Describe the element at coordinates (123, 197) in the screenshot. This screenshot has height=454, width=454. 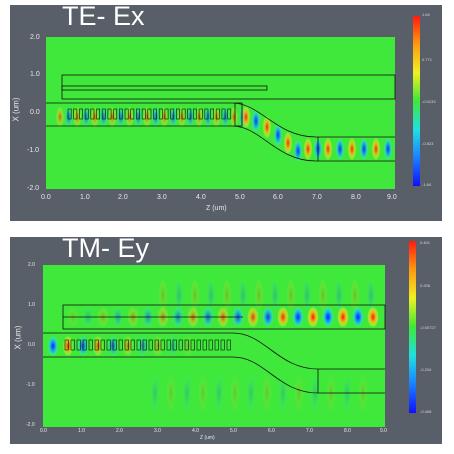
I see `x-tick: 2.0` at that location.